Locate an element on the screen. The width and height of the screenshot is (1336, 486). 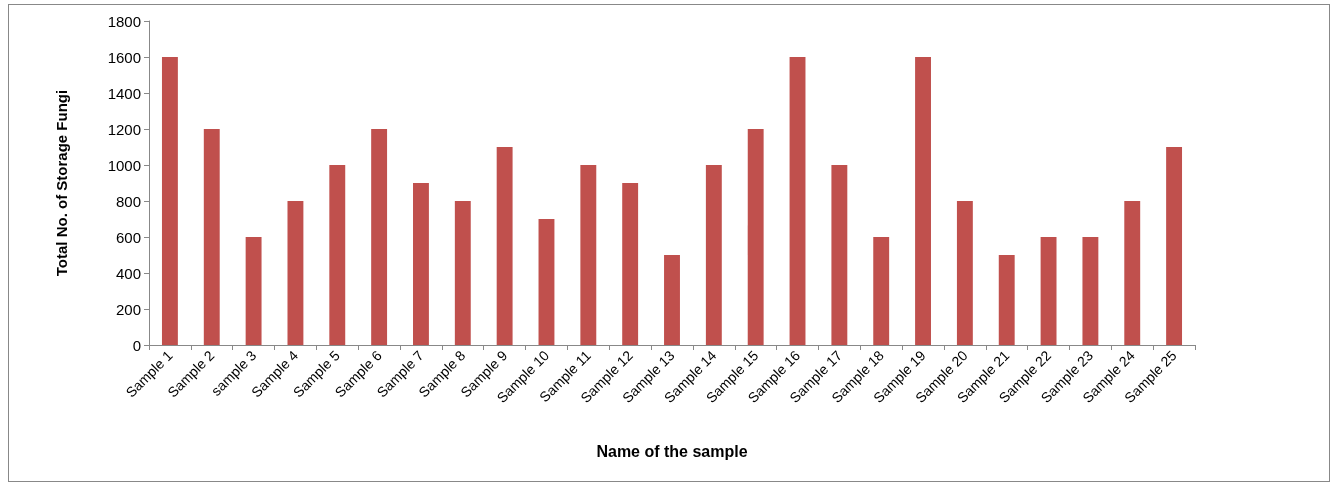
y-tick-label: 1200 is located at coordinates (124, 129).